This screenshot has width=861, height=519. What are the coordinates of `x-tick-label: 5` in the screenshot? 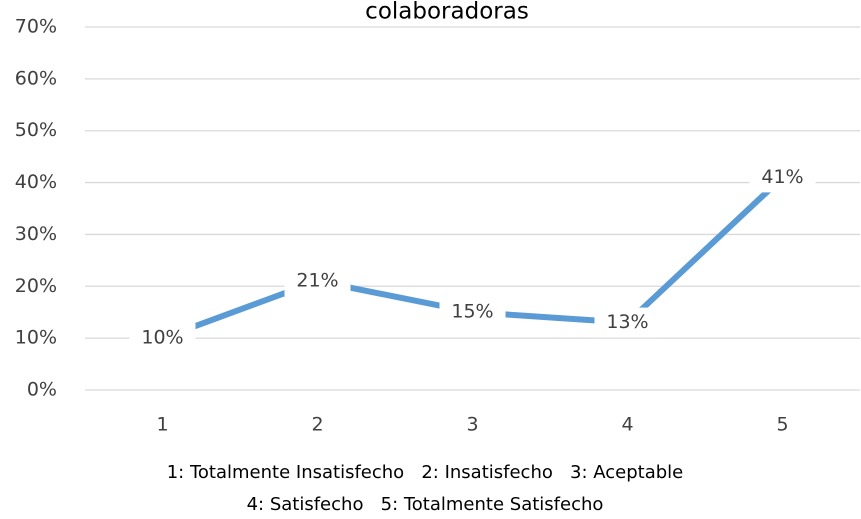 It's located at (782, 425).